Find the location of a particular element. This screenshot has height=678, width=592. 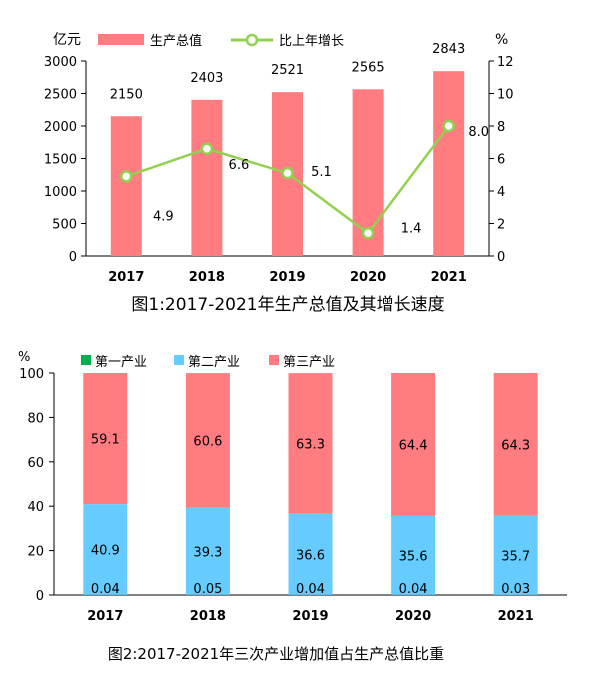

tertiary-industry-label: 63.3 is located at coordinates (310, 444).